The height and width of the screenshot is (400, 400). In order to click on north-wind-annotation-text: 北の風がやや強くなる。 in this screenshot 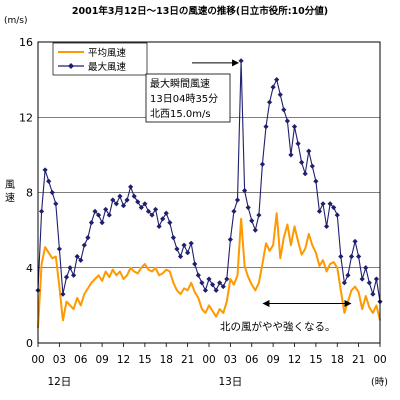, I will do `click(278, 326)`.